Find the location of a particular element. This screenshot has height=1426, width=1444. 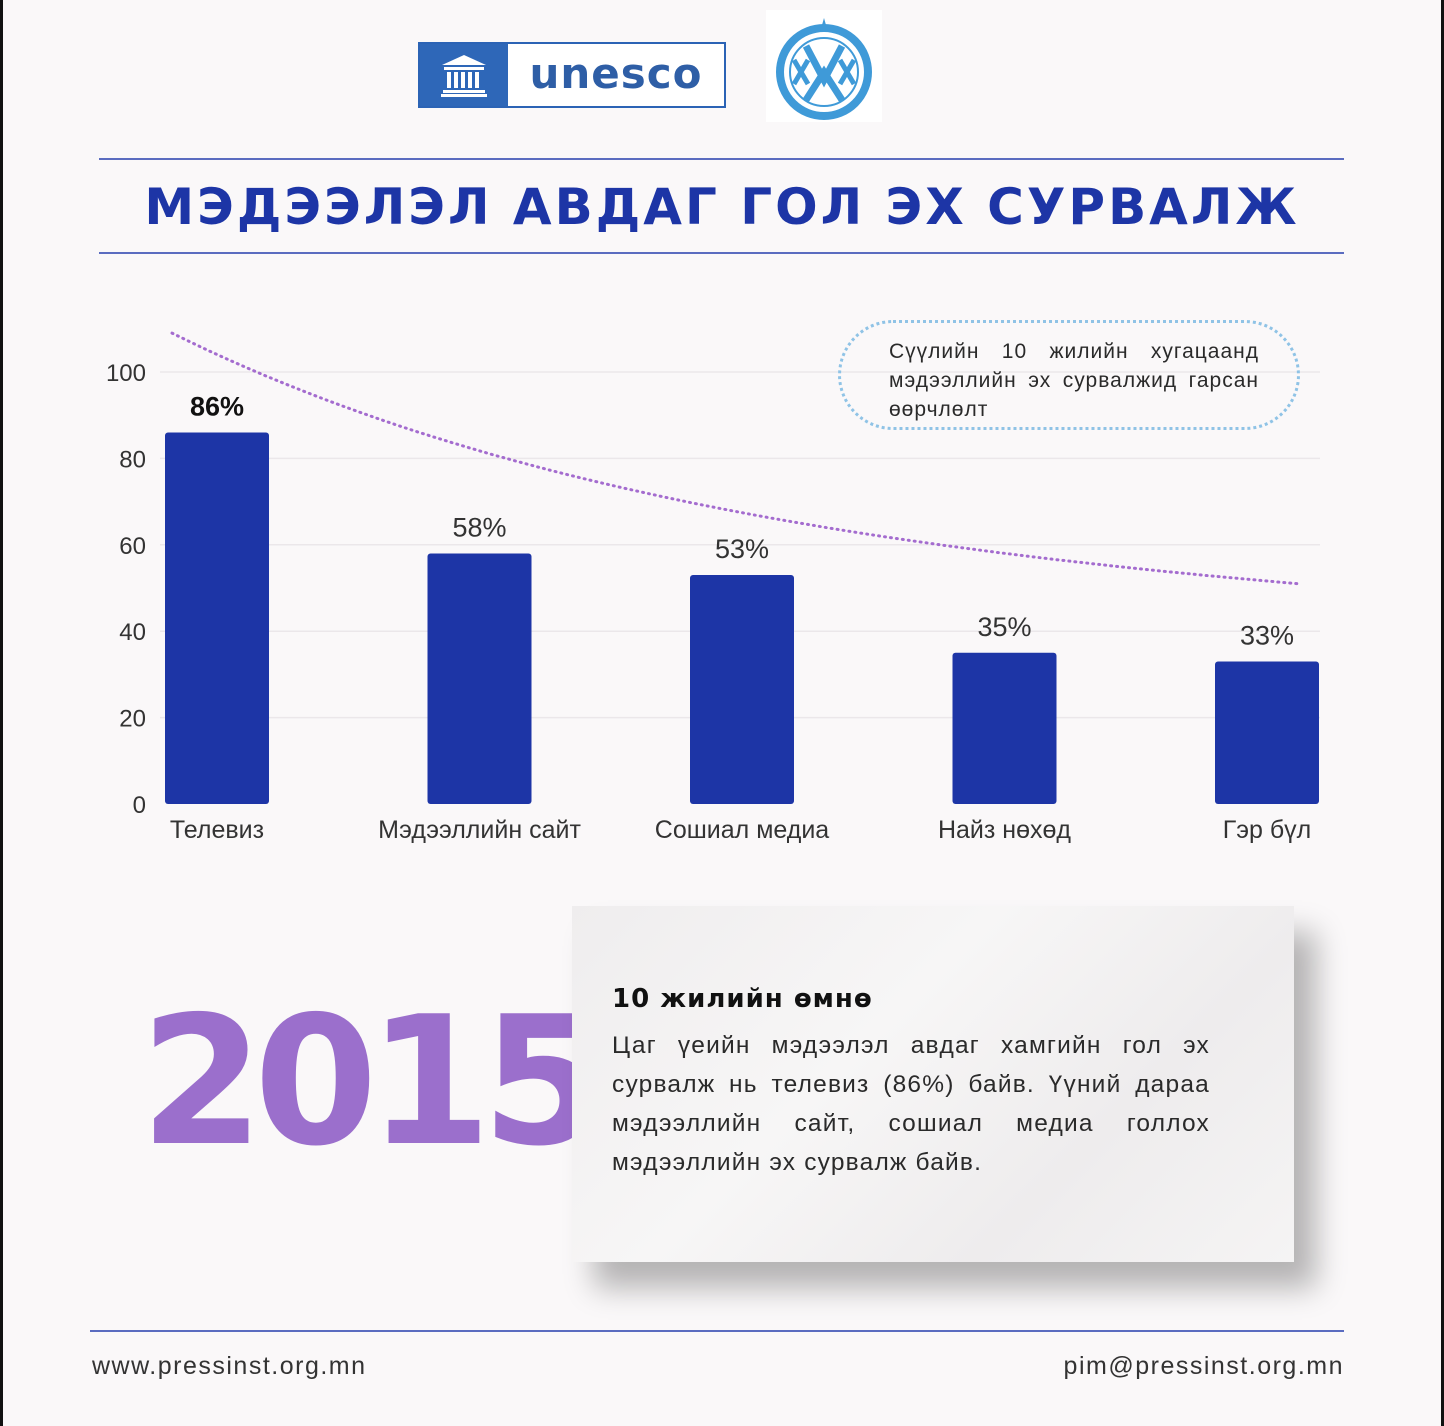

y-tick-label: 80 is located at coordinates (132, 459).